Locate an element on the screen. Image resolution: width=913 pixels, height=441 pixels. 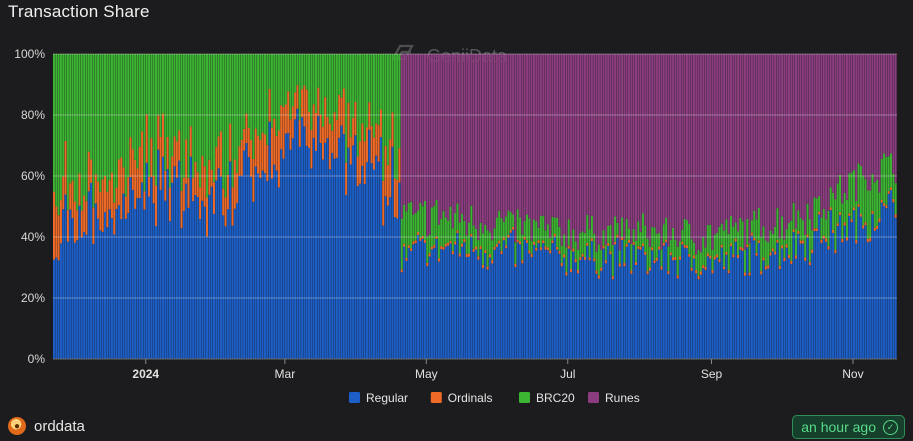
legend-label-ordinals: Ordinals is located at coordinates (470, 398).